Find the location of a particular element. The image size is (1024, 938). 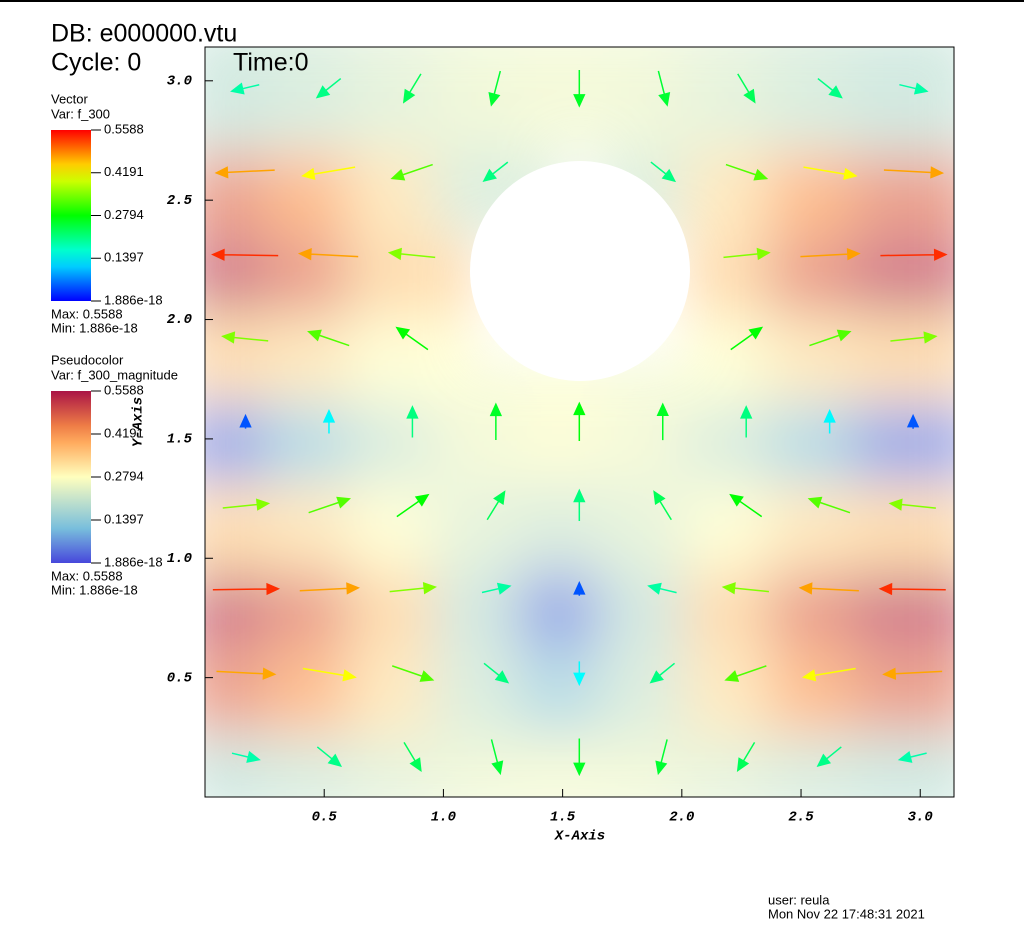

cycle-label: Cycle: 0 is located at coordinates (96, 63).